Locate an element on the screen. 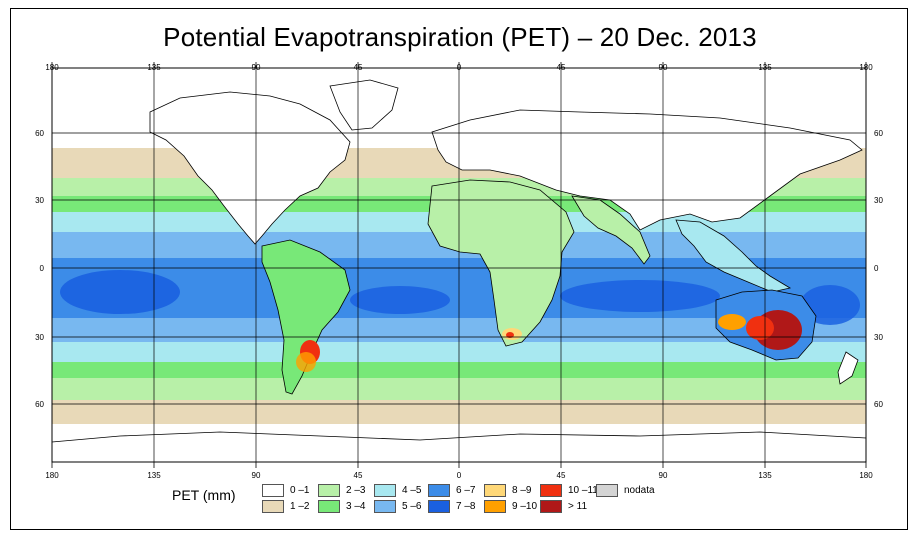 The width and height of the screenshot is (920, 539). legend-item: nodata is located at coordinates (625, 490).